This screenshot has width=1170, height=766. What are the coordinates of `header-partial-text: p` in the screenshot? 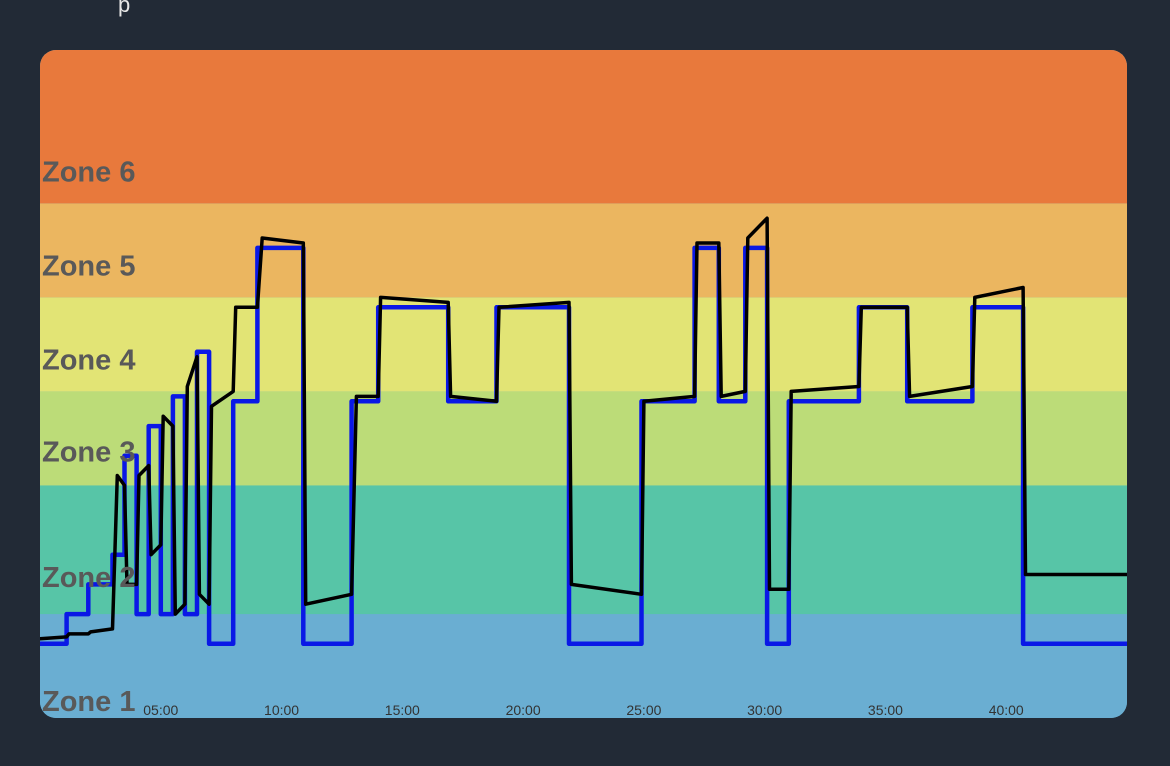 It's located at (124, 8).